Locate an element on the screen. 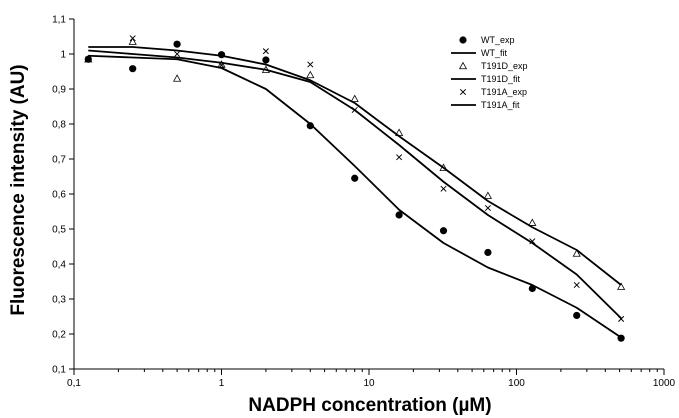  x-tick-label: 10 is located at coordinates (369, 383).